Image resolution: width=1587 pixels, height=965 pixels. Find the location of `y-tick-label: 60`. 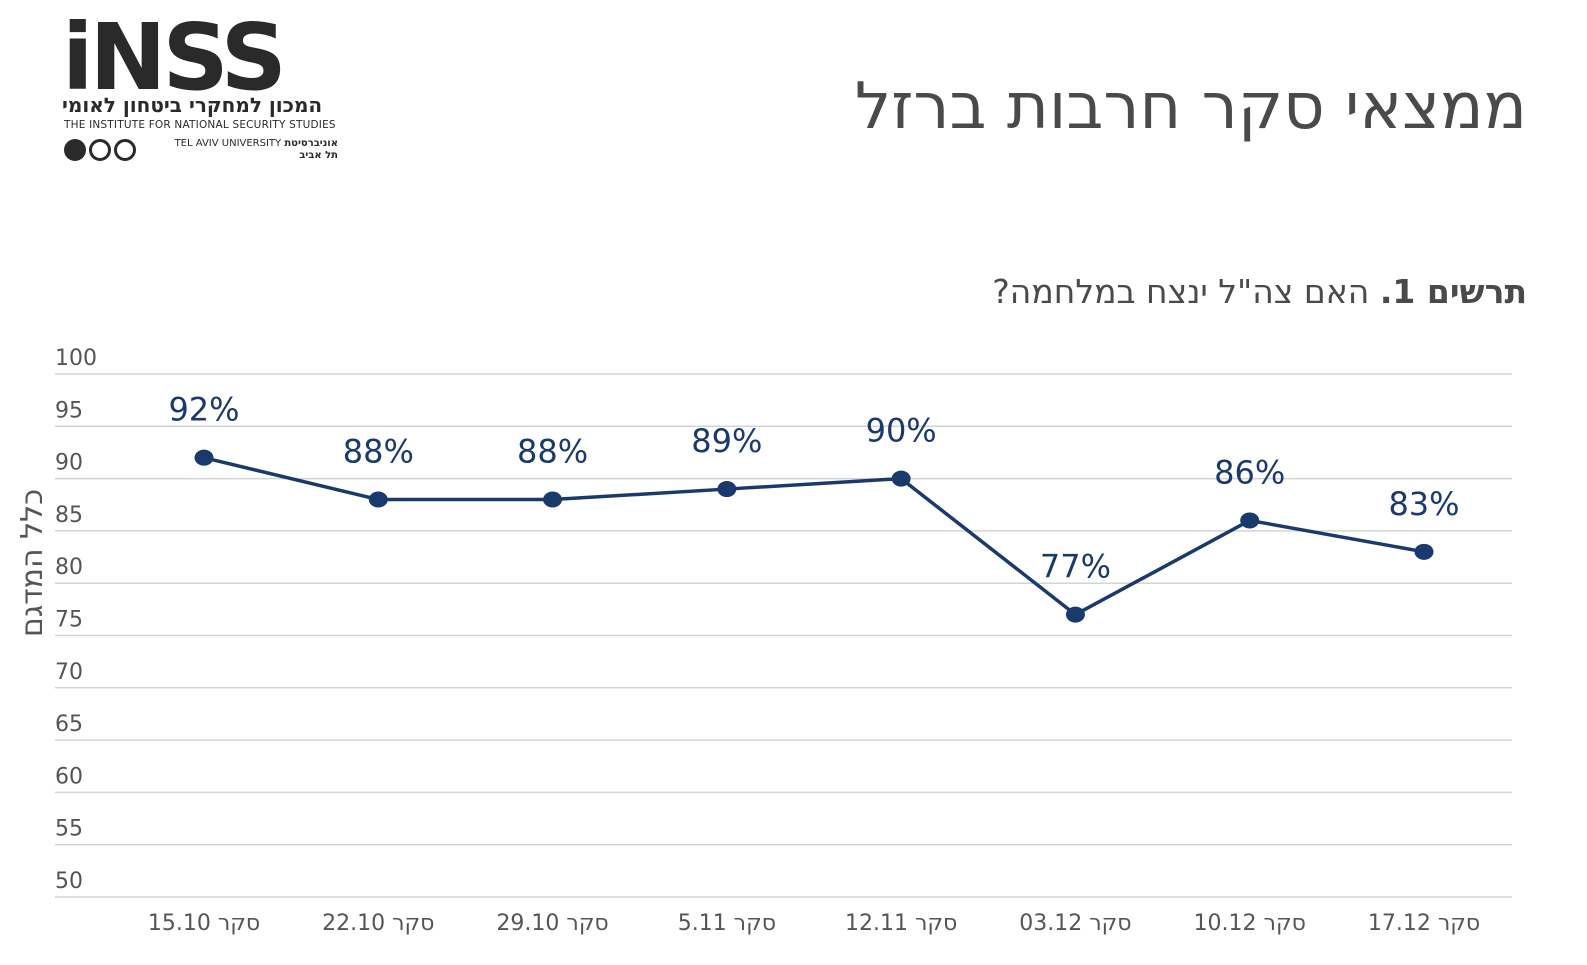

y-tick-label: 60 is located at coordinates (69, 776).